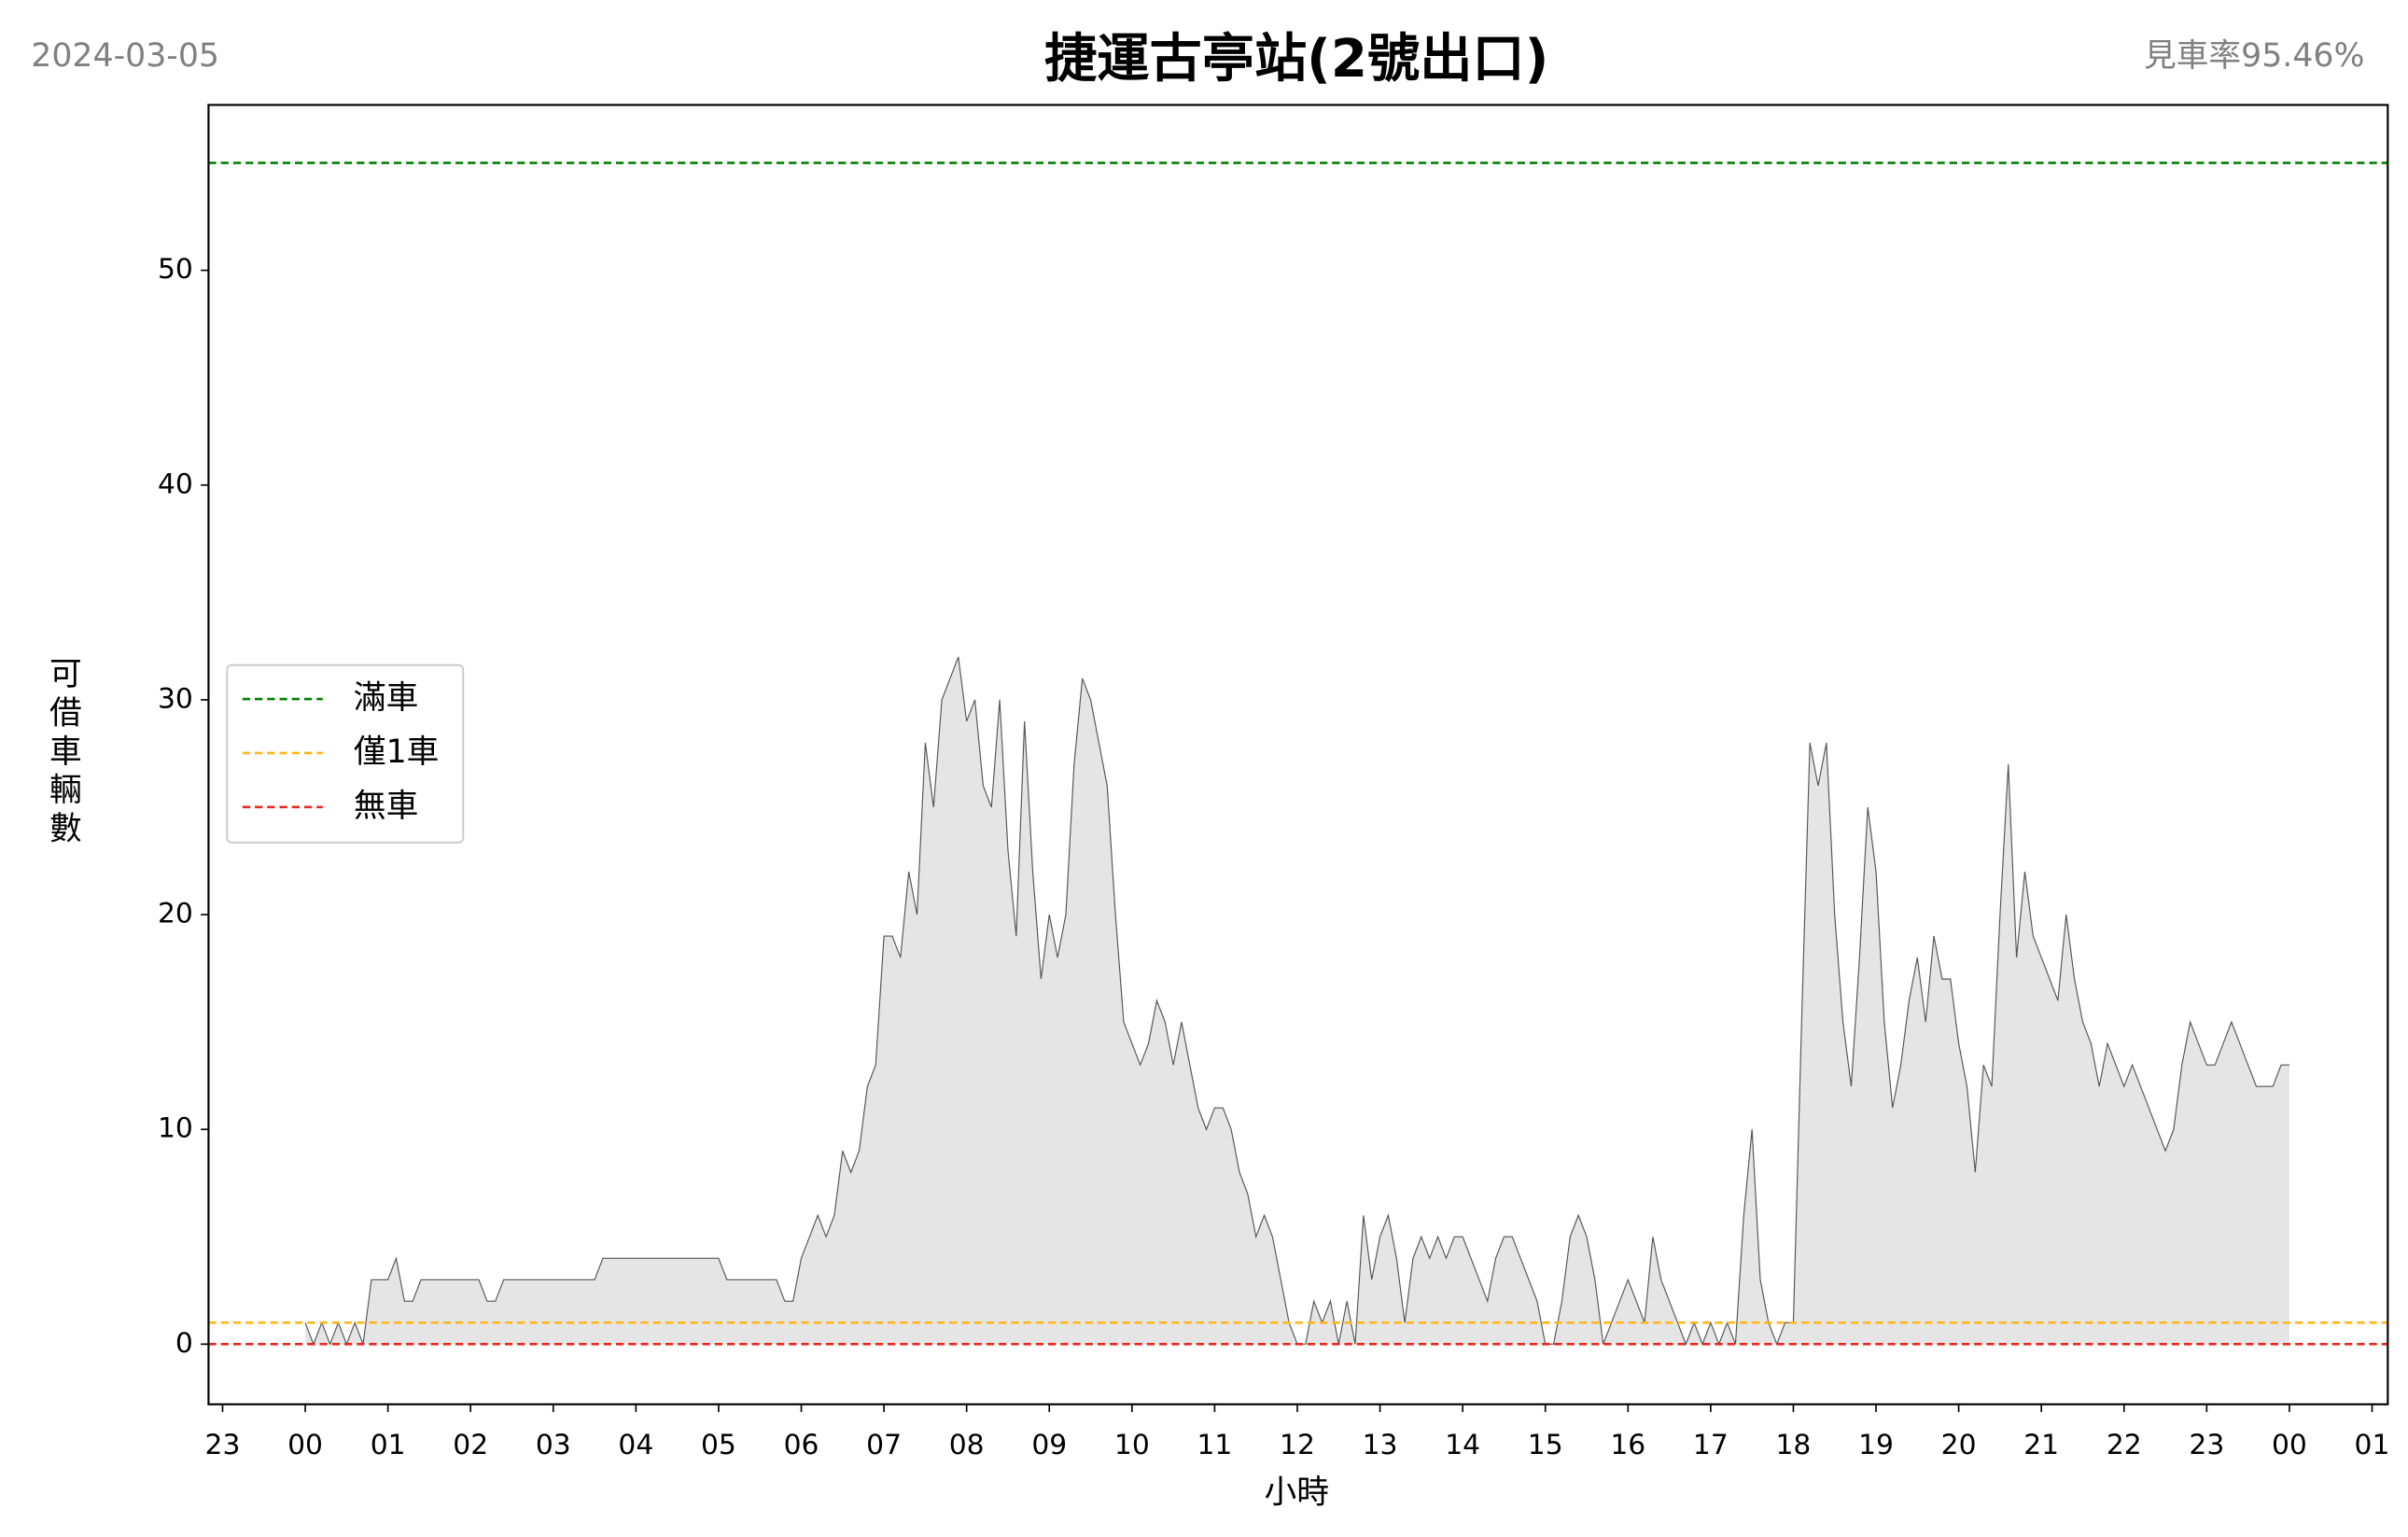  Describe the element at coordinates (801, 1445) in the screenshot. I see `x-tick-label: 06` at that location.